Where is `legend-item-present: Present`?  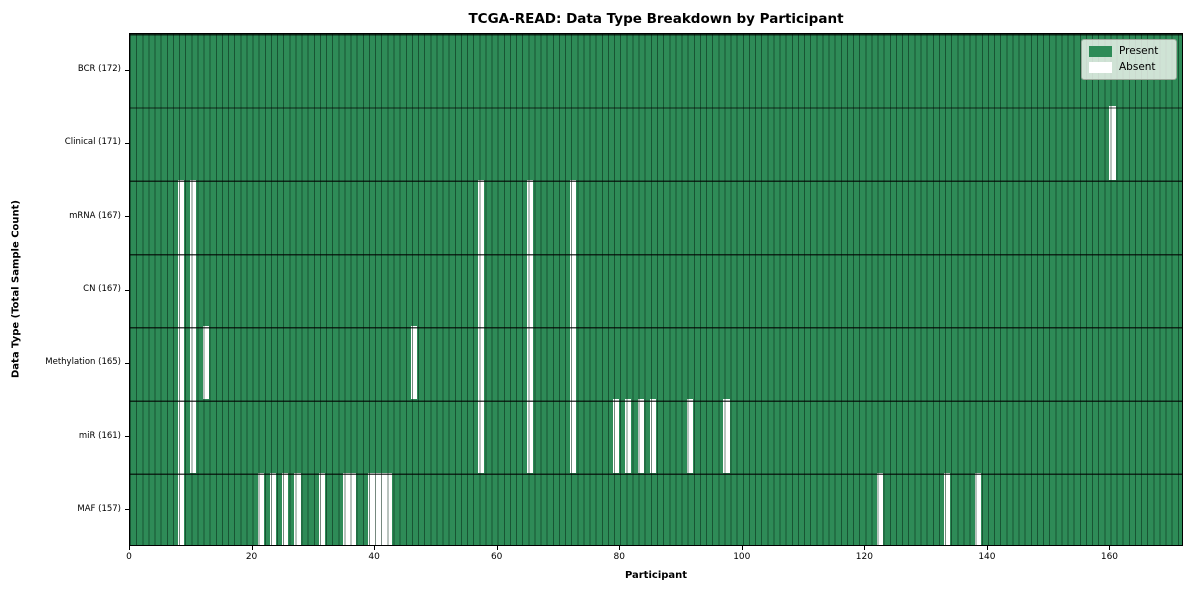 legend-item-present: Present is located at coordinates (1128, 51).